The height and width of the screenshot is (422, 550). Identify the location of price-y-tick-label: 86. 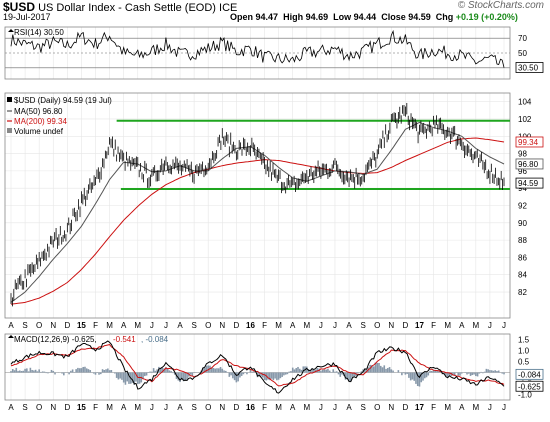
(522, 257).